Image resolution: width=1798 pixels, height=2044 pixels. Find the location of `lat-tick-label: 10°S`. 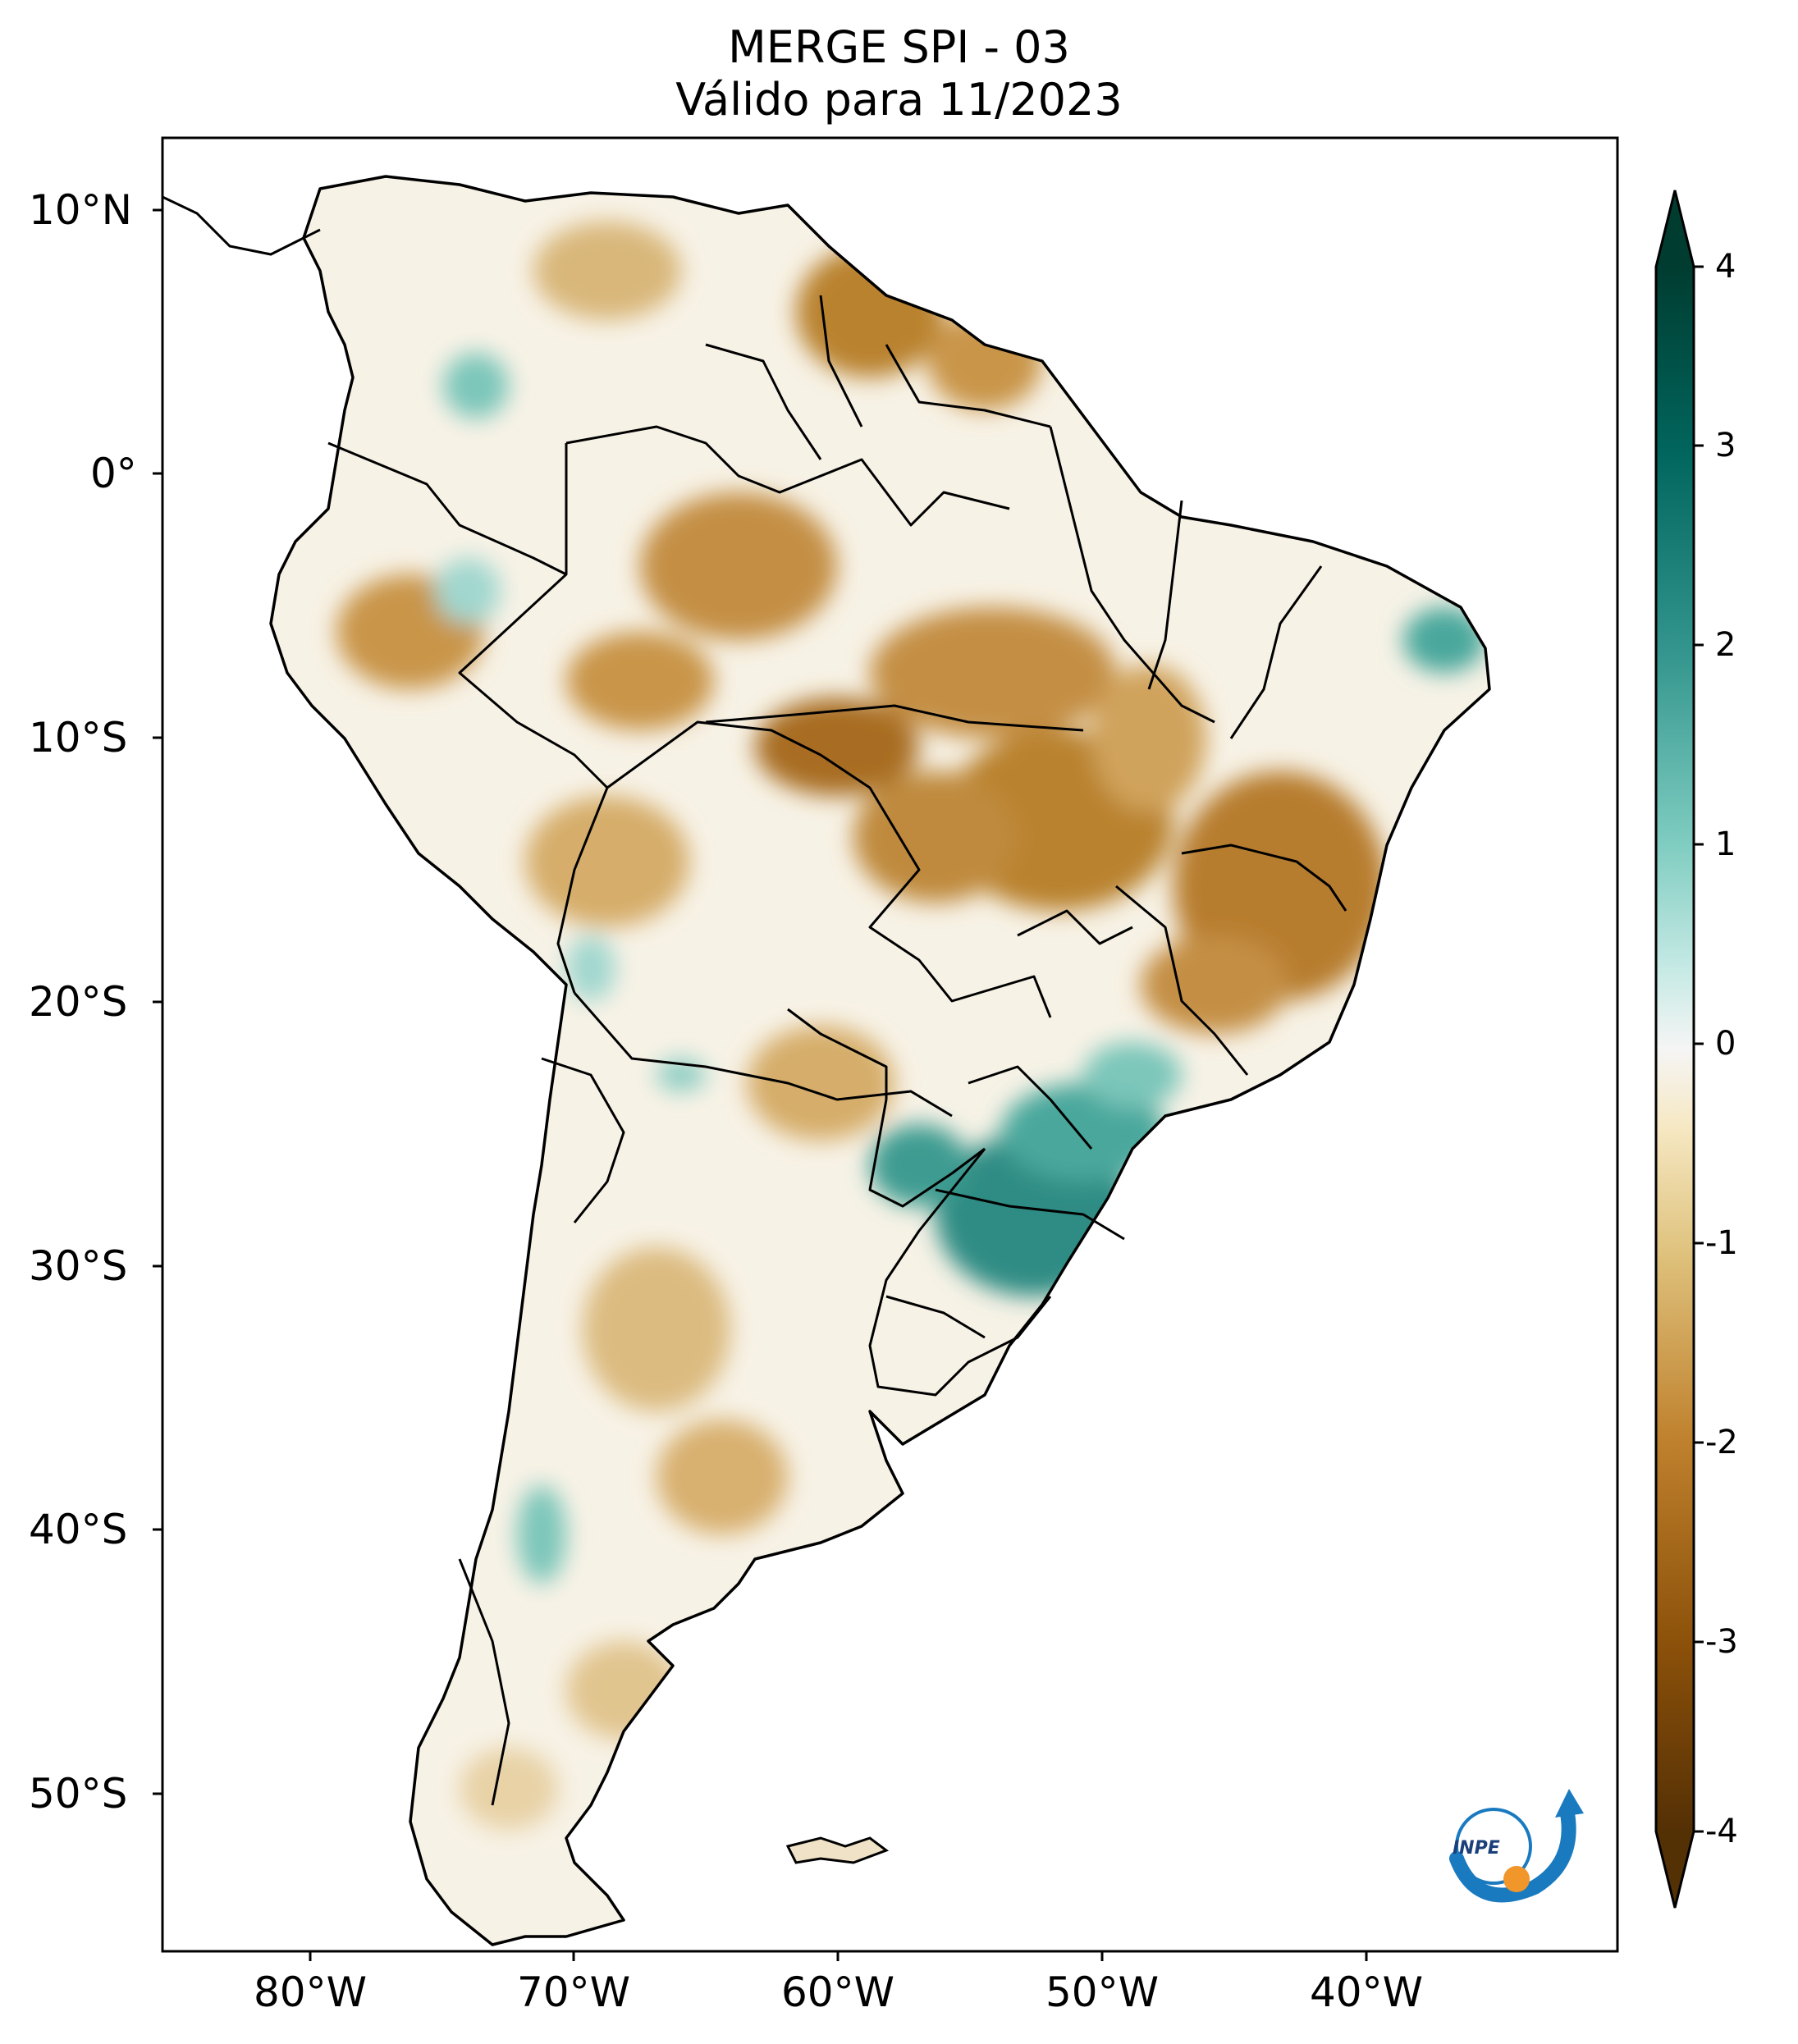

lat-tick-label: 10°S is located at coordinates (78, 737).